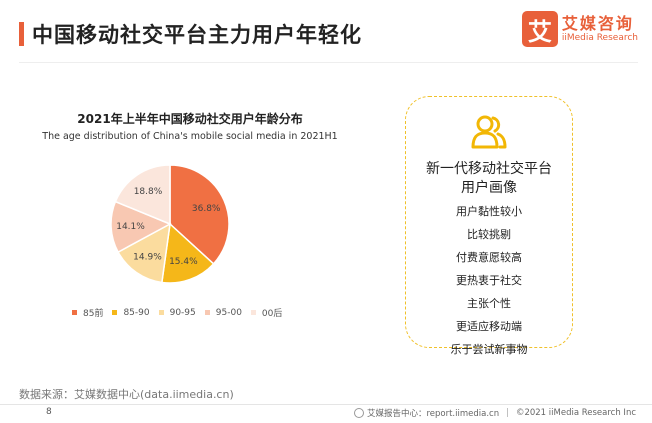 The height and width of the screenshot is (423, 652). Describe the element at coordinates (575, 413) in the screenshot. I see `copyright: ©2021 iiMedia Research Inc` at that location.